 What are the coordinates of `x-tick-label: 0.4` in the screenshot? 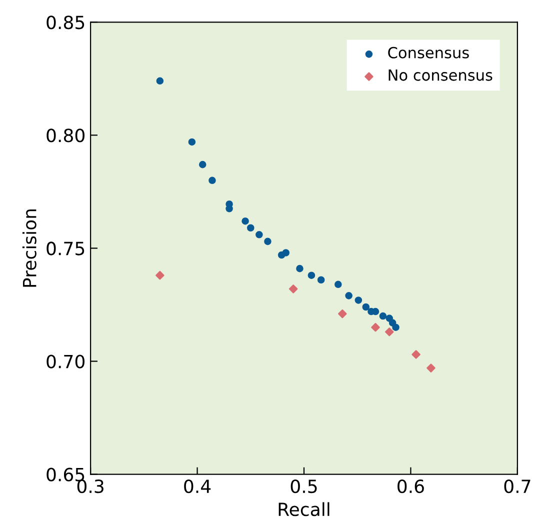 It's located at (197, 486).